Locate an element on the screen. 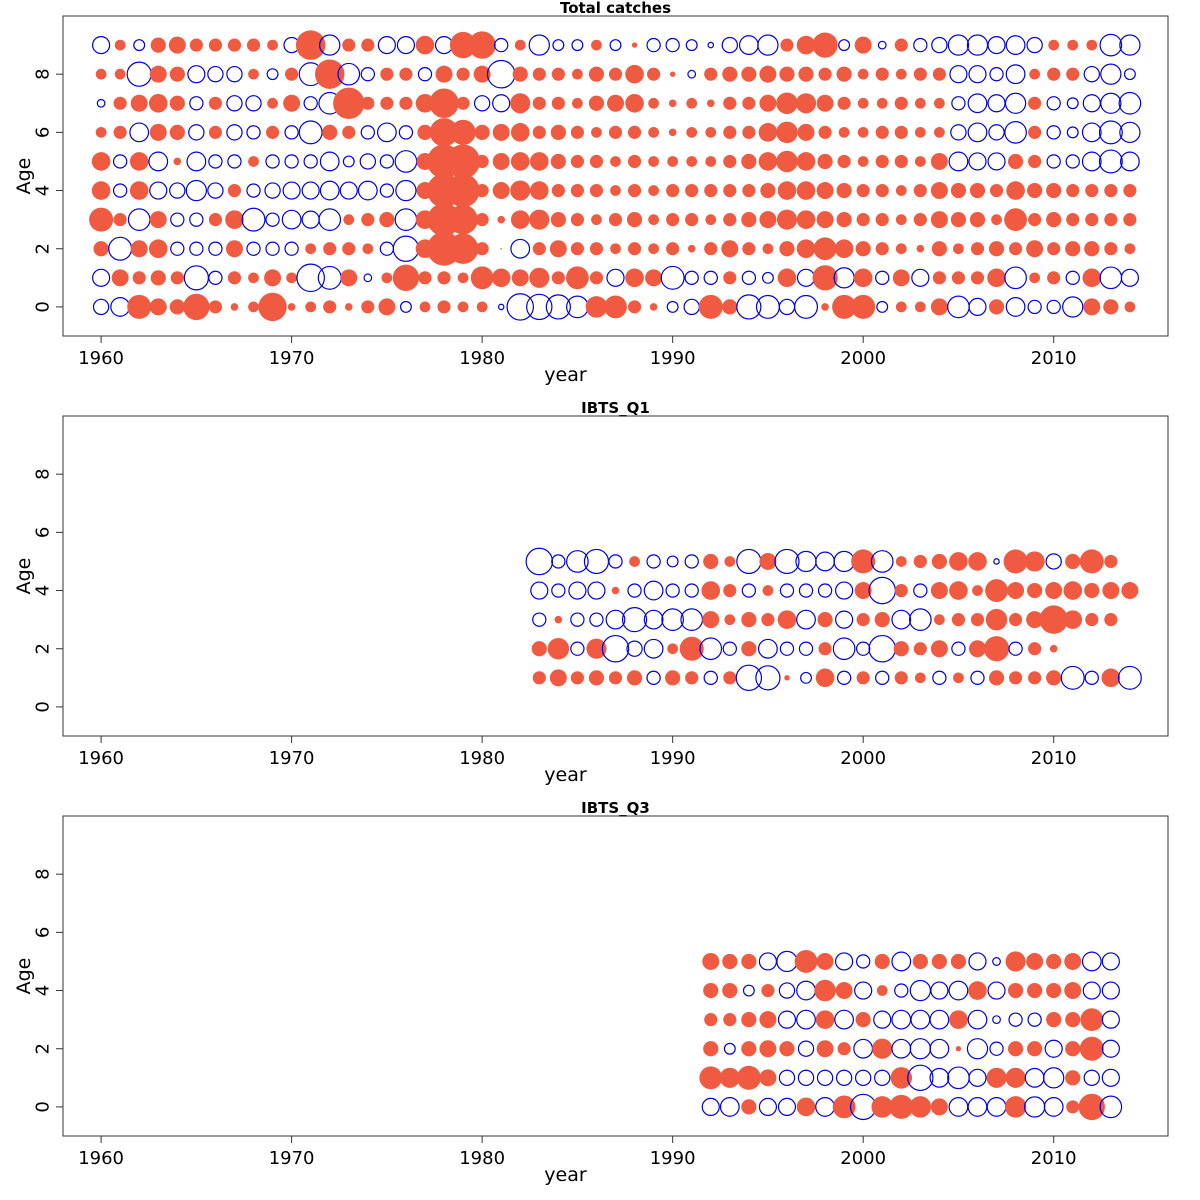 The height and width of the screenshot is (1200, 1200). x-axis-label: year is located at coordinates (565, 1175).